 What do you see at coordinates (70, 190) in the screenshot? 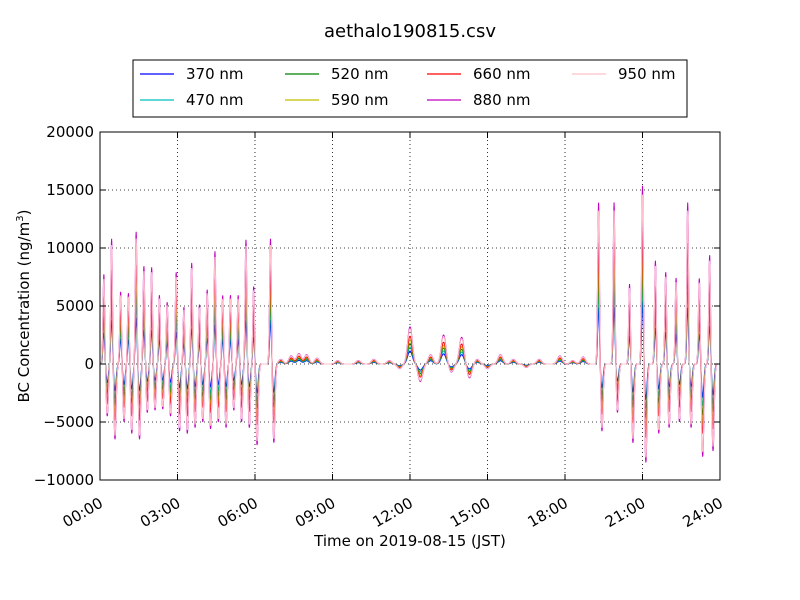
I see `y-tick-label: 15000` at bounding box center [70, 190].